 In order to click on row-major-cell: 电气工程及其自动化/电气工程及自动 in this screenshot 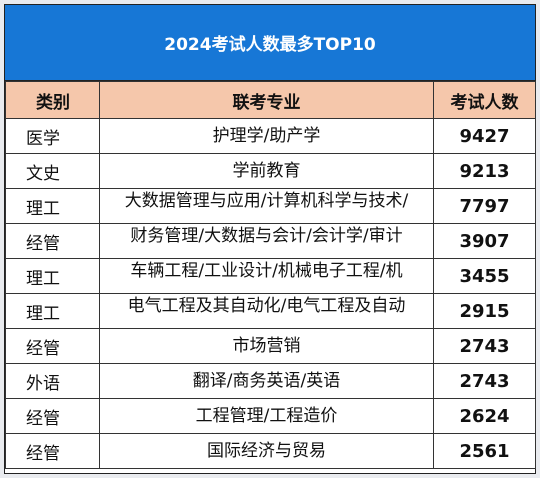, I will do `click(266, 311)`.